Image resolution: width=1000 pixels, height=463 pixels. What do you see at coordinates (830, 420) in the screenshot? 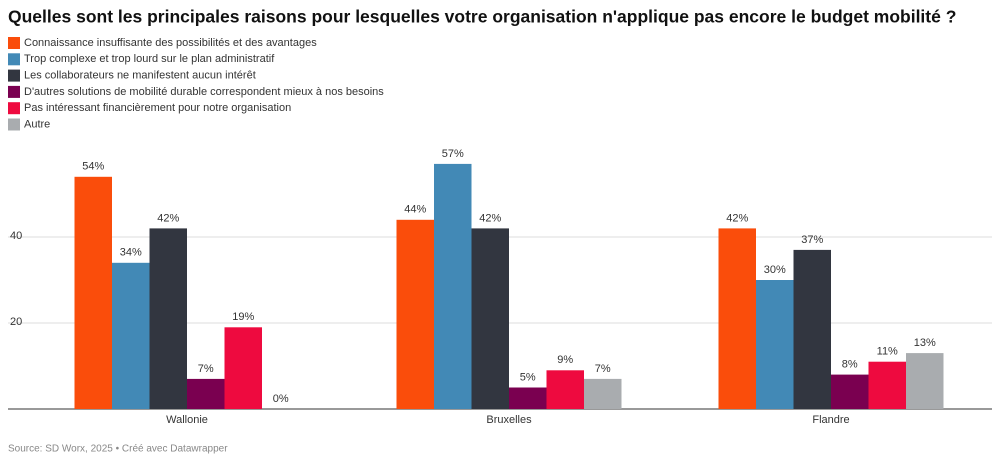
I see `x-tick-label: Flandre` at bounding box center [830, 420].